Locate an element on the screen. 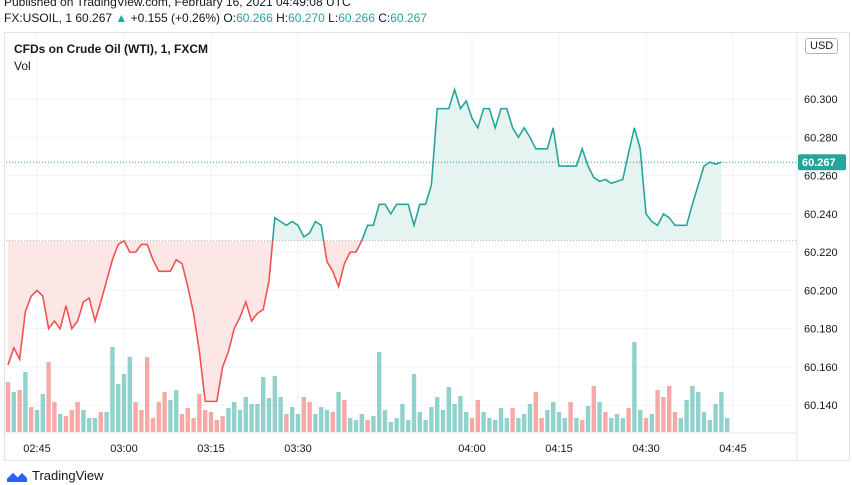 The width and height of the screenshot is (852, 485). y-tick-label: 60.300 is located at coordinates (821, 100).